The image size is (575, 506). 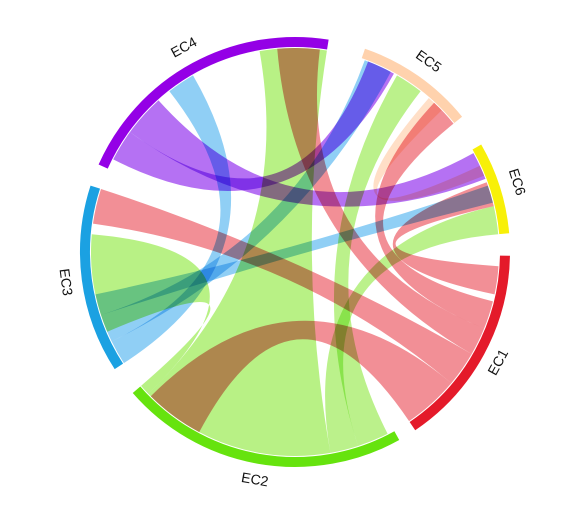 I want to click on sector-track-ec3, so click(x=102, y=277).